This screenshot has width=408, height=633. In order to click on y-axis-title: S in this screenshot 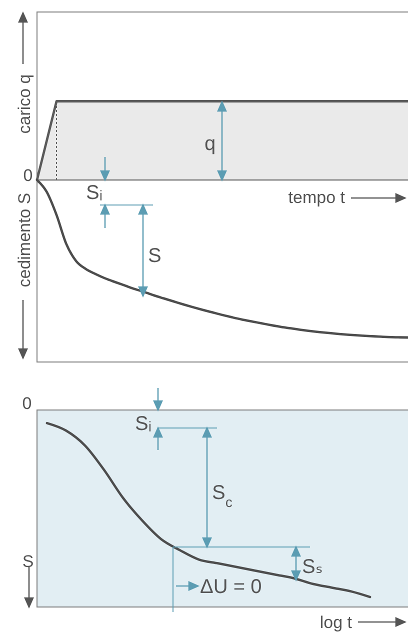, I will do `click(28, 561)`.